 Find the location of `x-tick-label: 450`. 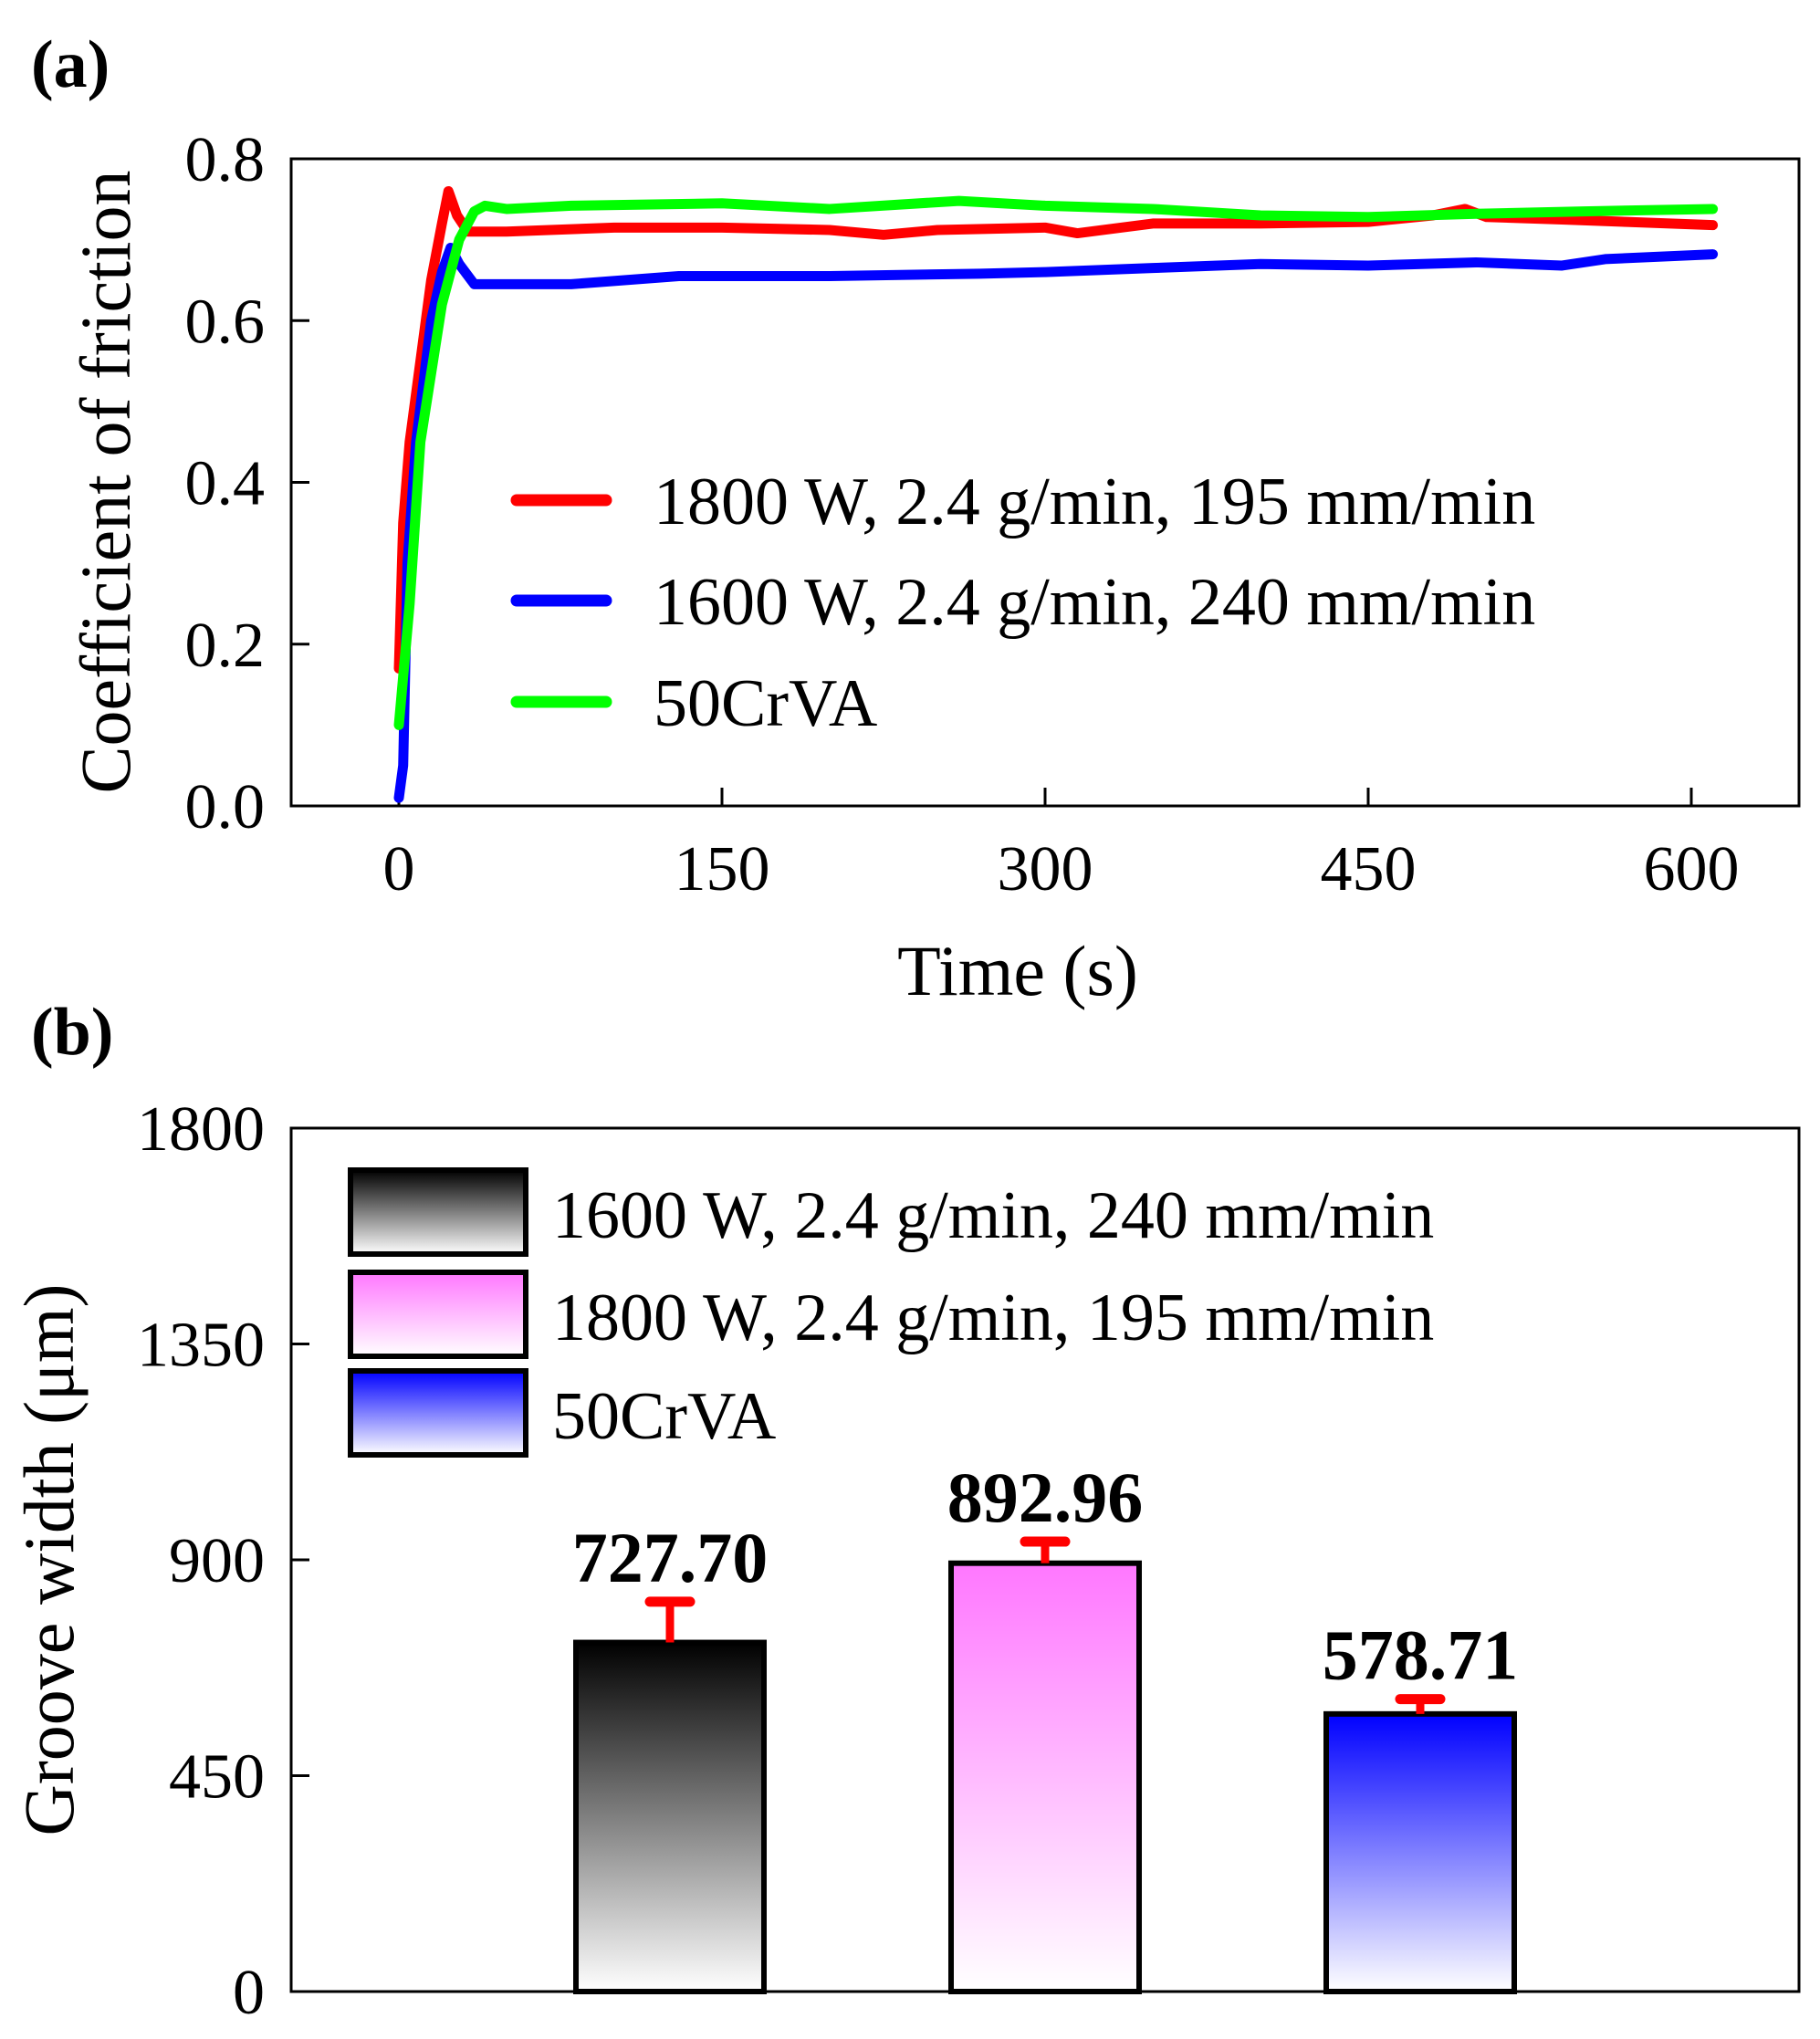

x-tick-label: 450 is located at coordinates (1369, 869).